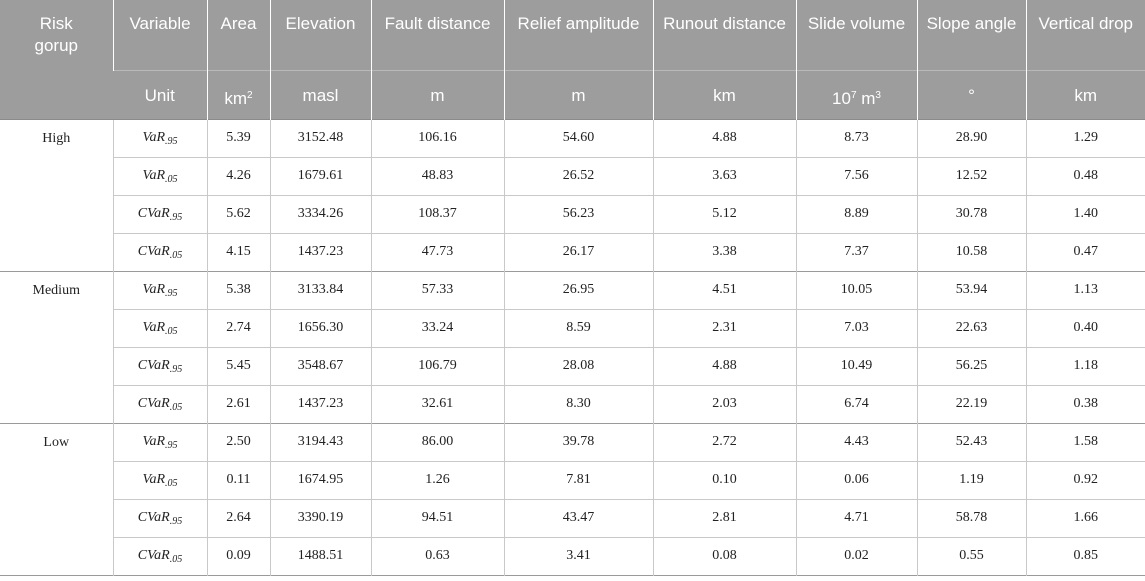 The height and width of the screenshot is (581, 1145). What do you see at coordinates (856, 137) in the screenshot?
I see `value-cell: 8.73` at bounding box center [856, 137].